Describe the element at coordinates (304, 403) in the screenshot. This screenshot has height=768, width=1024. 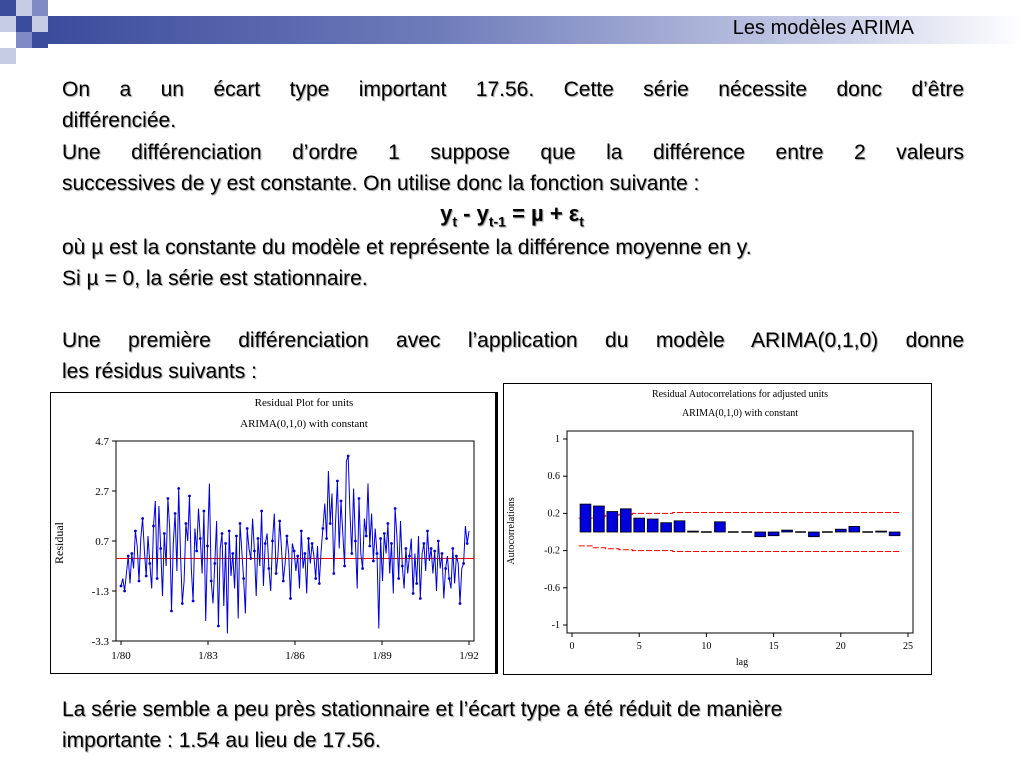
I see `chart-title: Residual Plot for units` at that location.